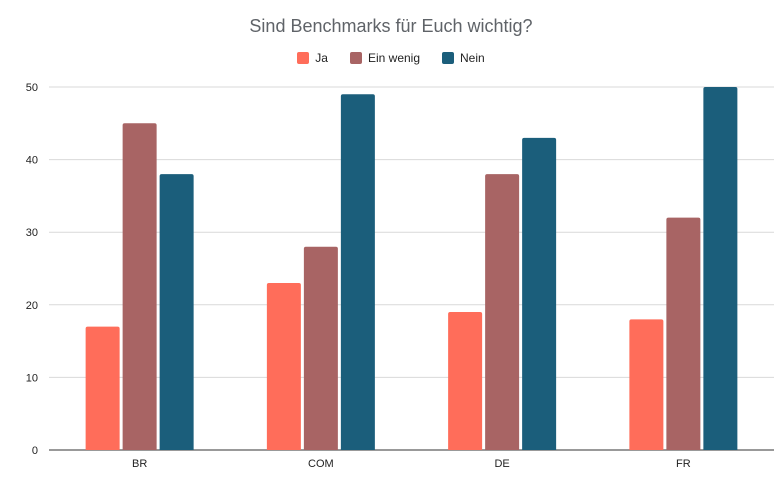 The width and height of the screenshot is (782, 487). What do you see at coordinates (139, 464) in the screenshot?
I see `x-tick-label-br: BR` at bounding box center [139, 464].